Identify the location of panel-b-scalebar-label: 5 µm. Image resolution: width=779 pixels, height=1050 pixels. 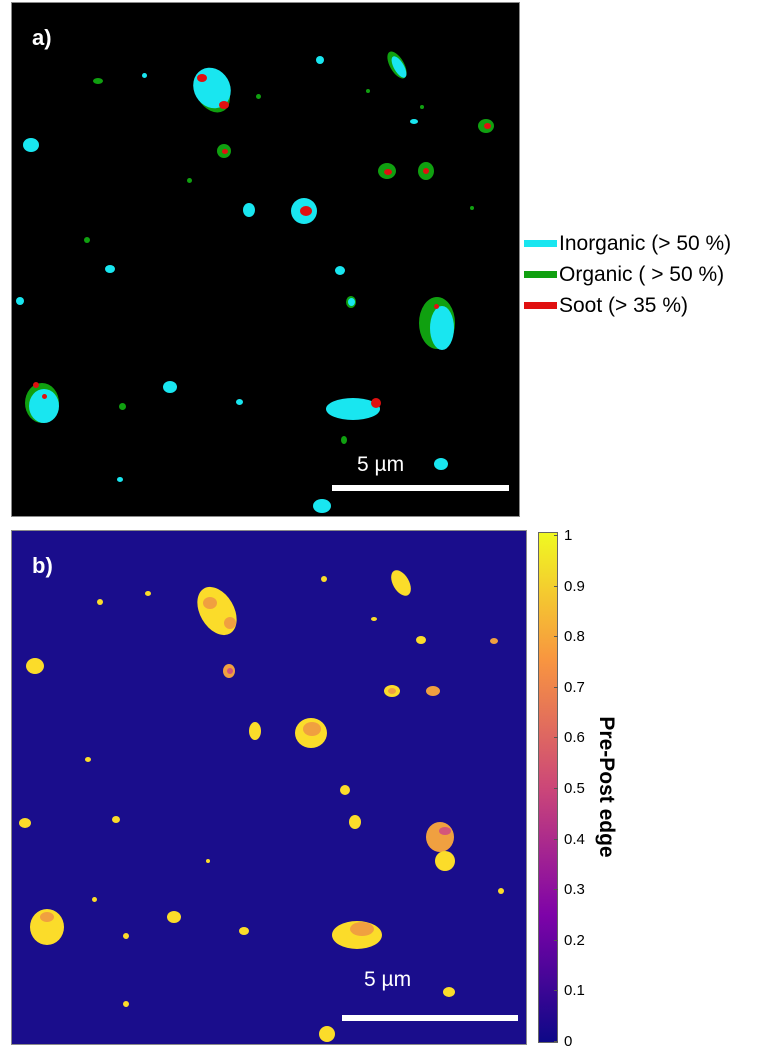
(388, 979).